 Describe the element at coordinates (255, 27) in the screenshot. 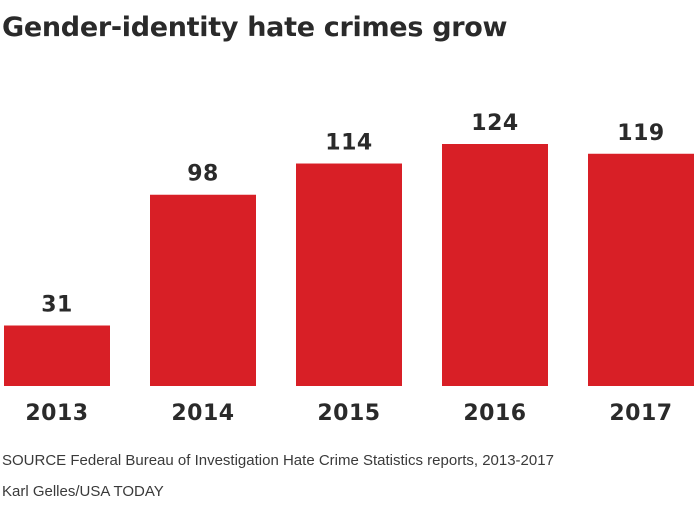

I see `chart-title: Gender-identity hate crimes grow` at that location.